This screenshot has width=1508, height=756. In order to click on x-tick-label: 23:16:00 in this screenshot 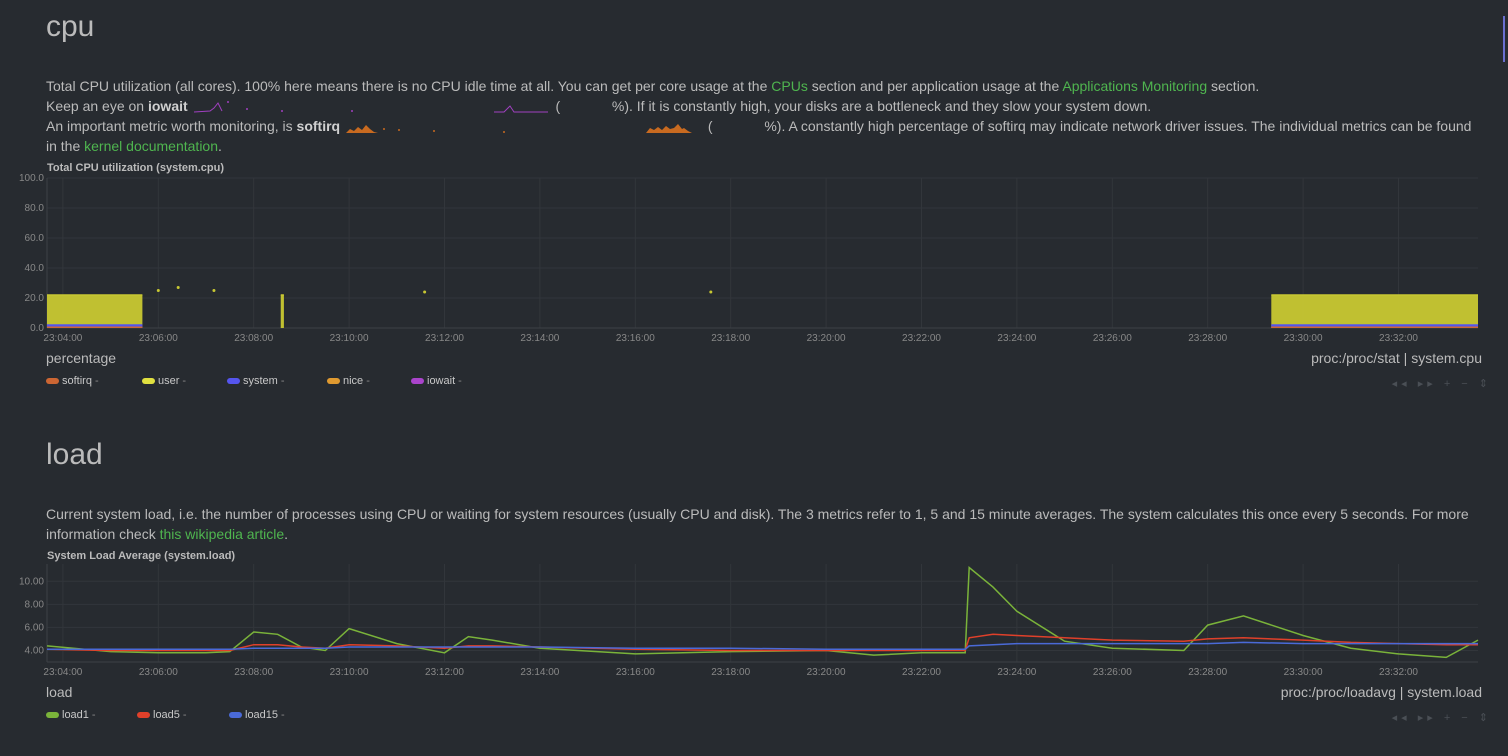, I will do `click(635, 338)`.